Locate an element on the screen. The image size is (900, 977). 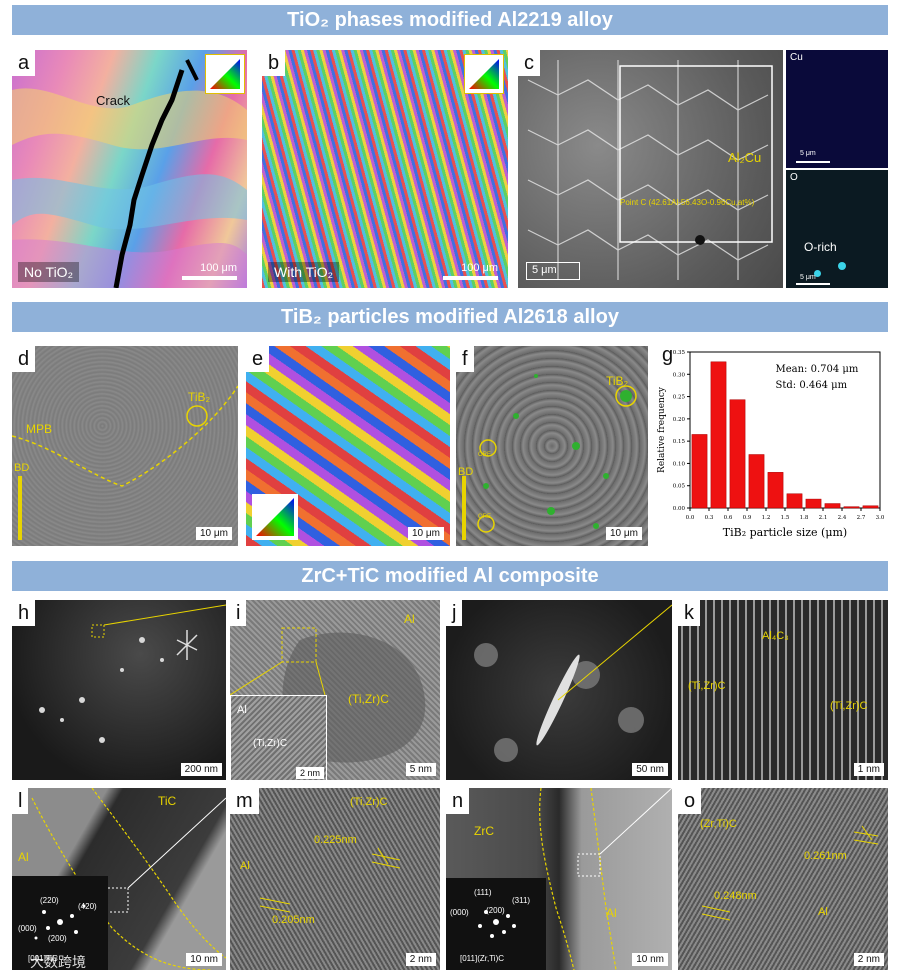
tizrc-annotation: (Ti,Zr)C is located at coordinates (369, 802).